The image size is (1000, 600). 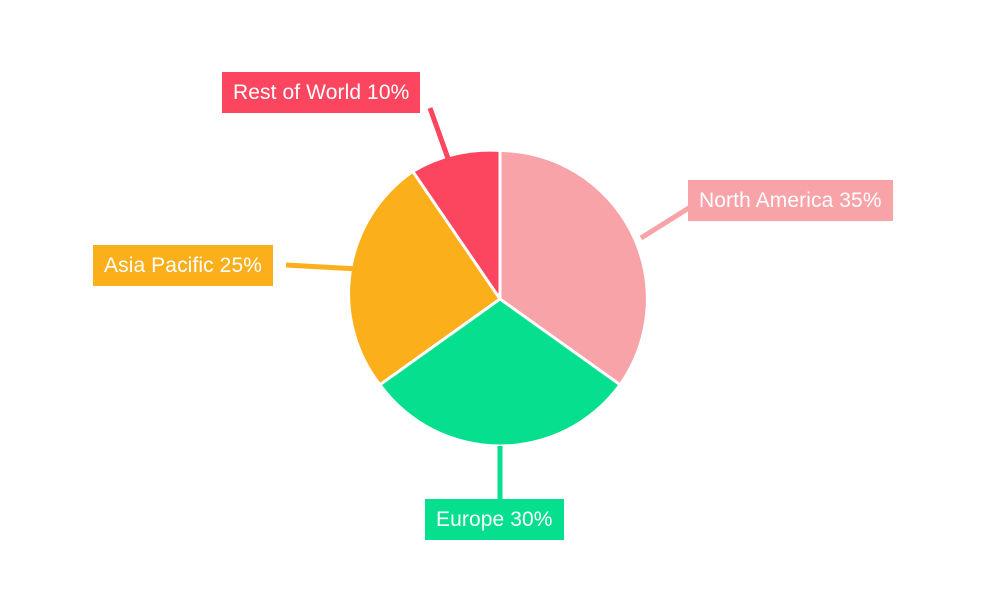 I want to click on pie-slice-asia-pacific, so click(x=425, y=278).